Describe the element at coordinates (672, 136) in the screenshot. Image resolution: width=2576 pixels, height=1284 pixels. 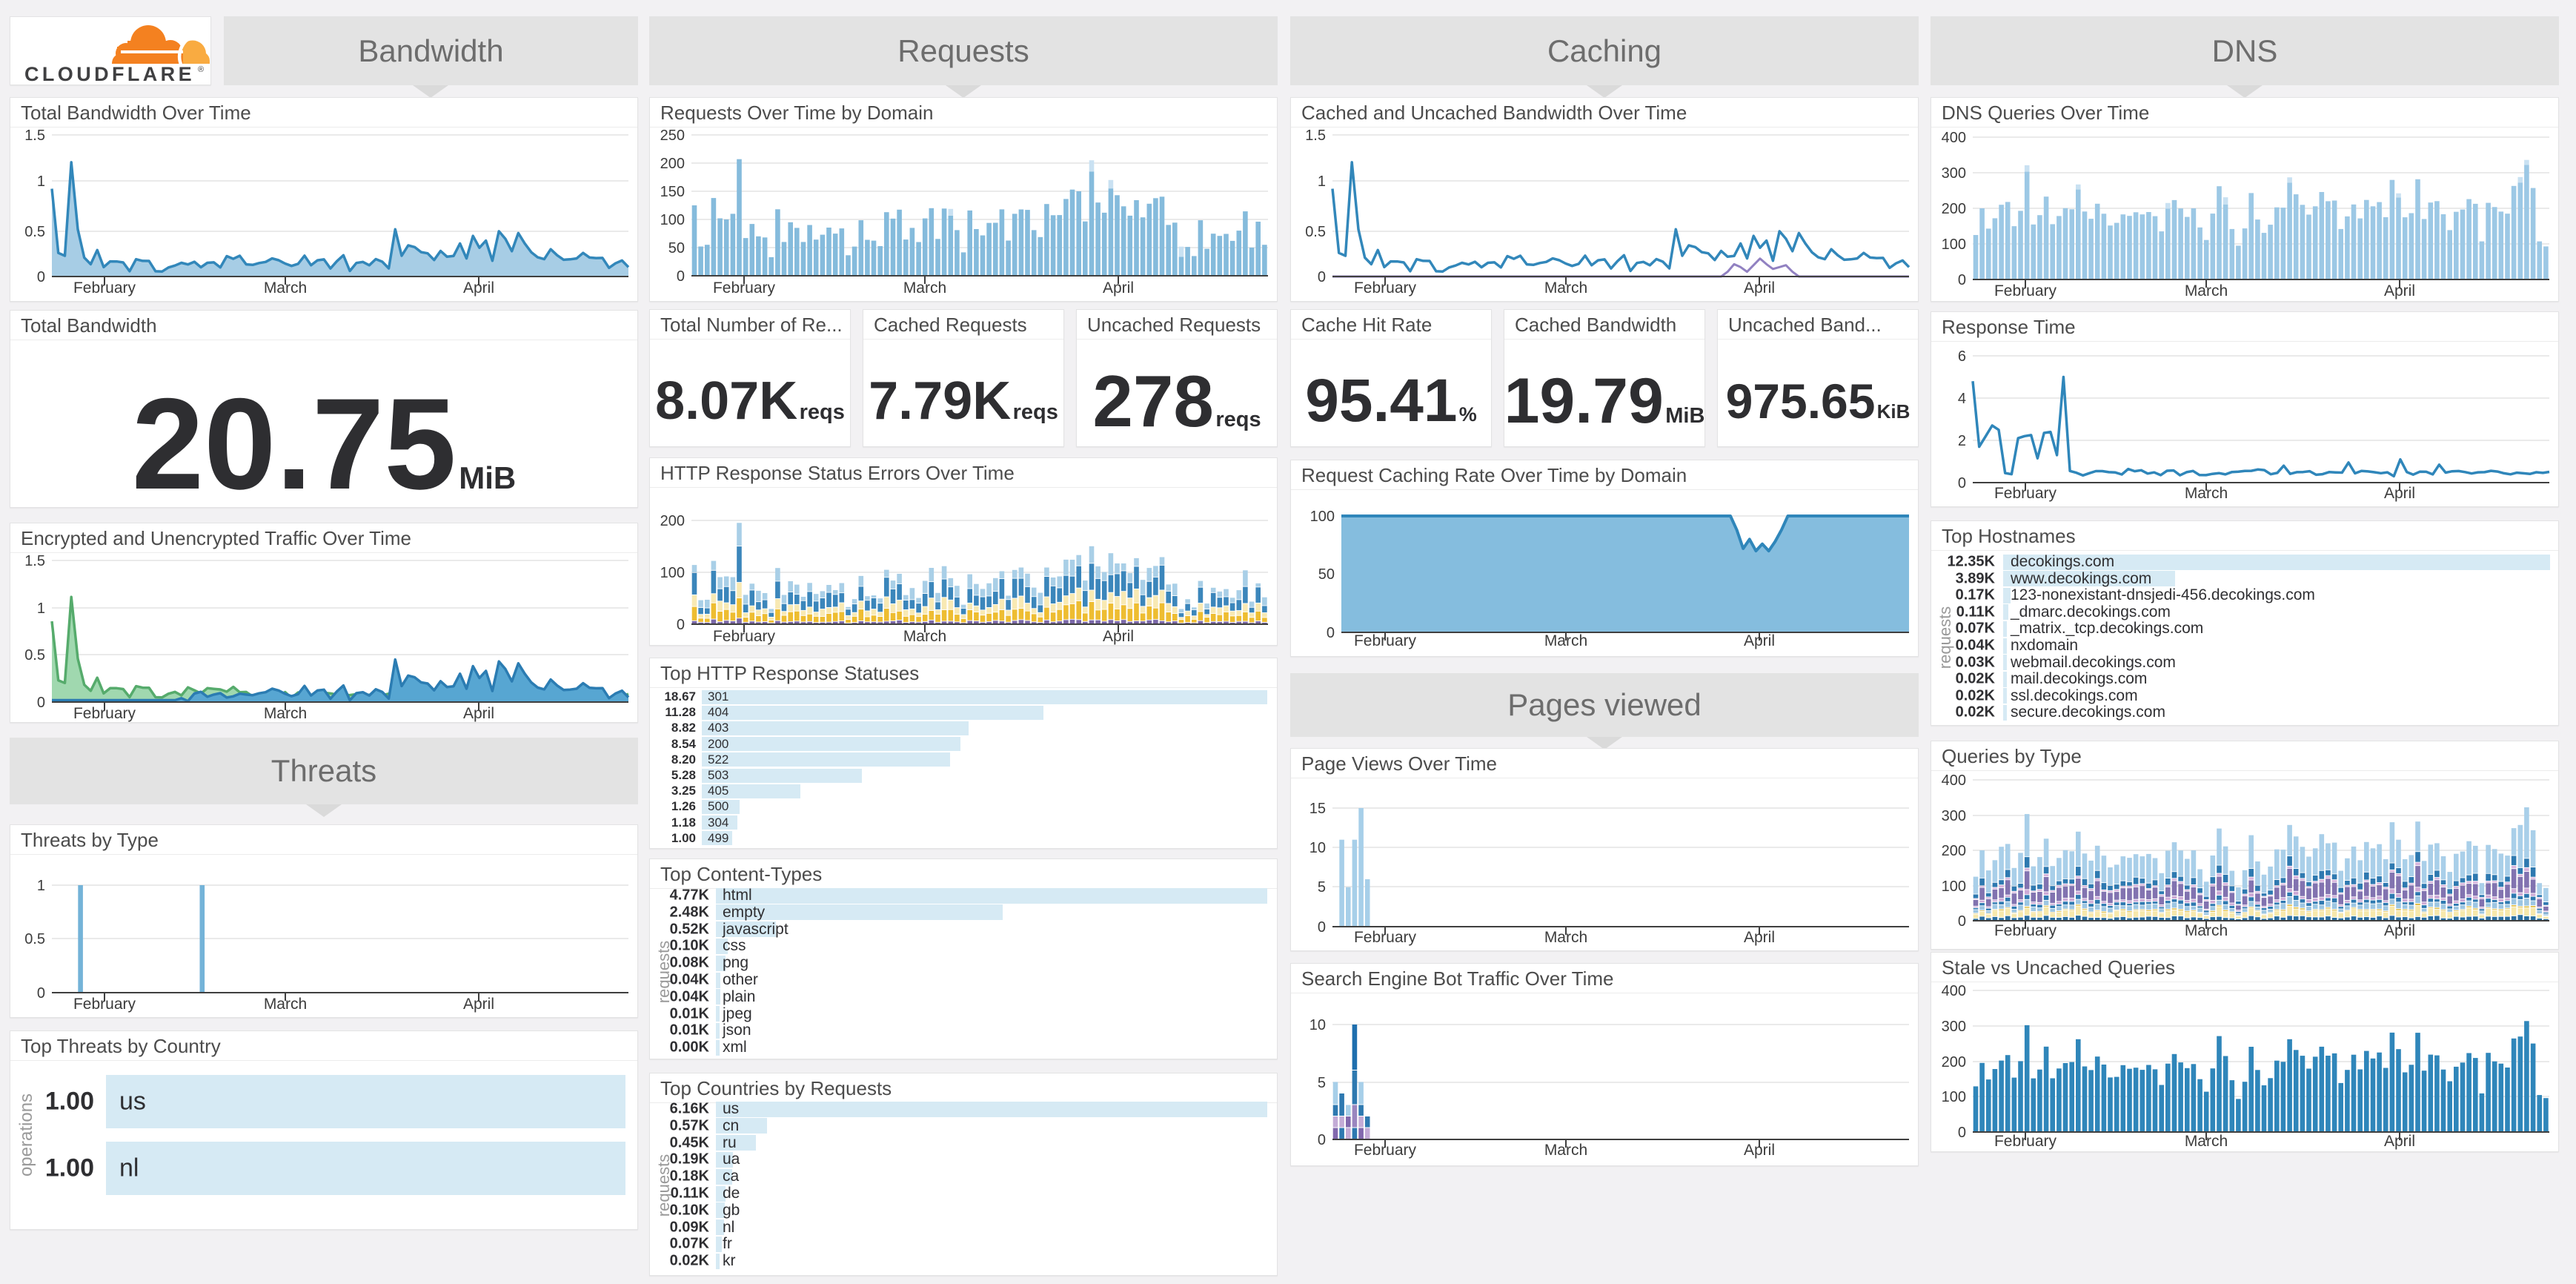
I see `svg-text: 250` at that location.